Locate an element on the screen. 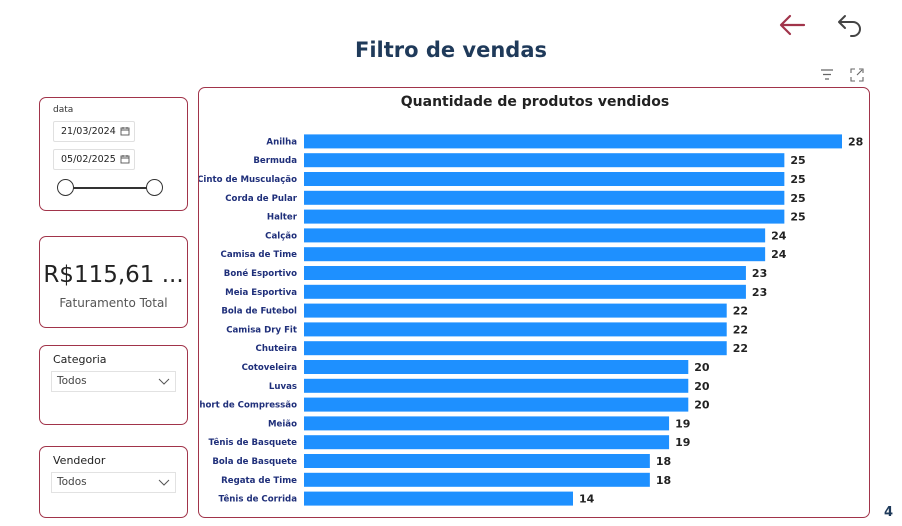 The image size is (902, 526). categoria-selected: Todos is located at coordinates (72, 381).